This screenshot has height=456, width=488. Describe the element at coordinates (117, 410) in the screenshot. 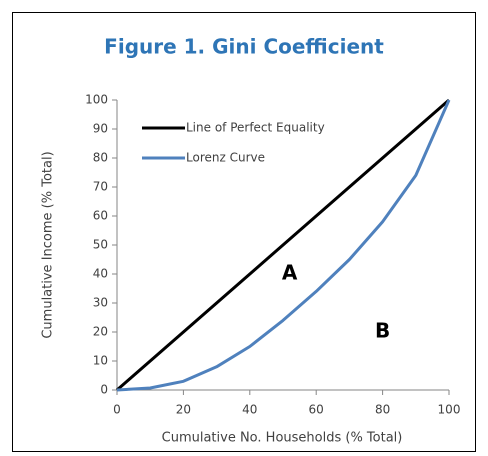

I see `x-tick-label: 0` at that location.